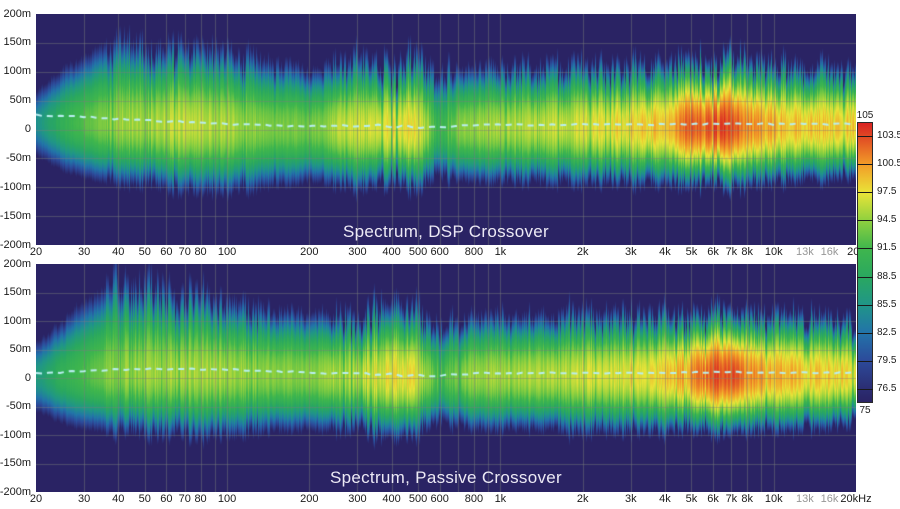 The image size is (900, 509). I want to click on color-scale-tick-label: 103.5, so click(888, 136).